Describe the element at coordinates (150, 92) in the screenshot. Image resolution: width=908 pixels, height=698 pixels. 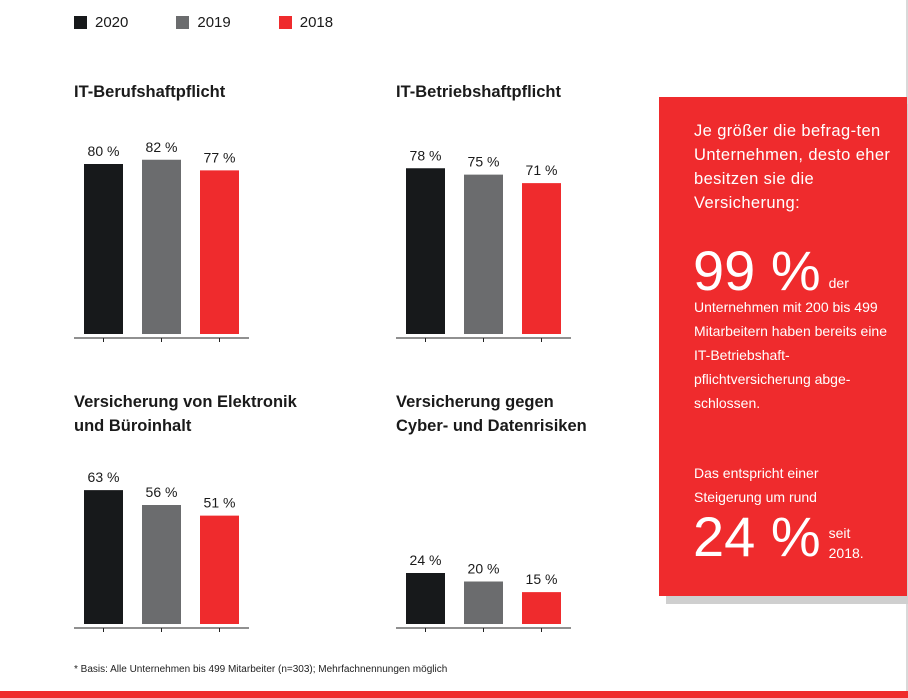
I see `chart-title: IT-Berufshaftpflicht` at that location.